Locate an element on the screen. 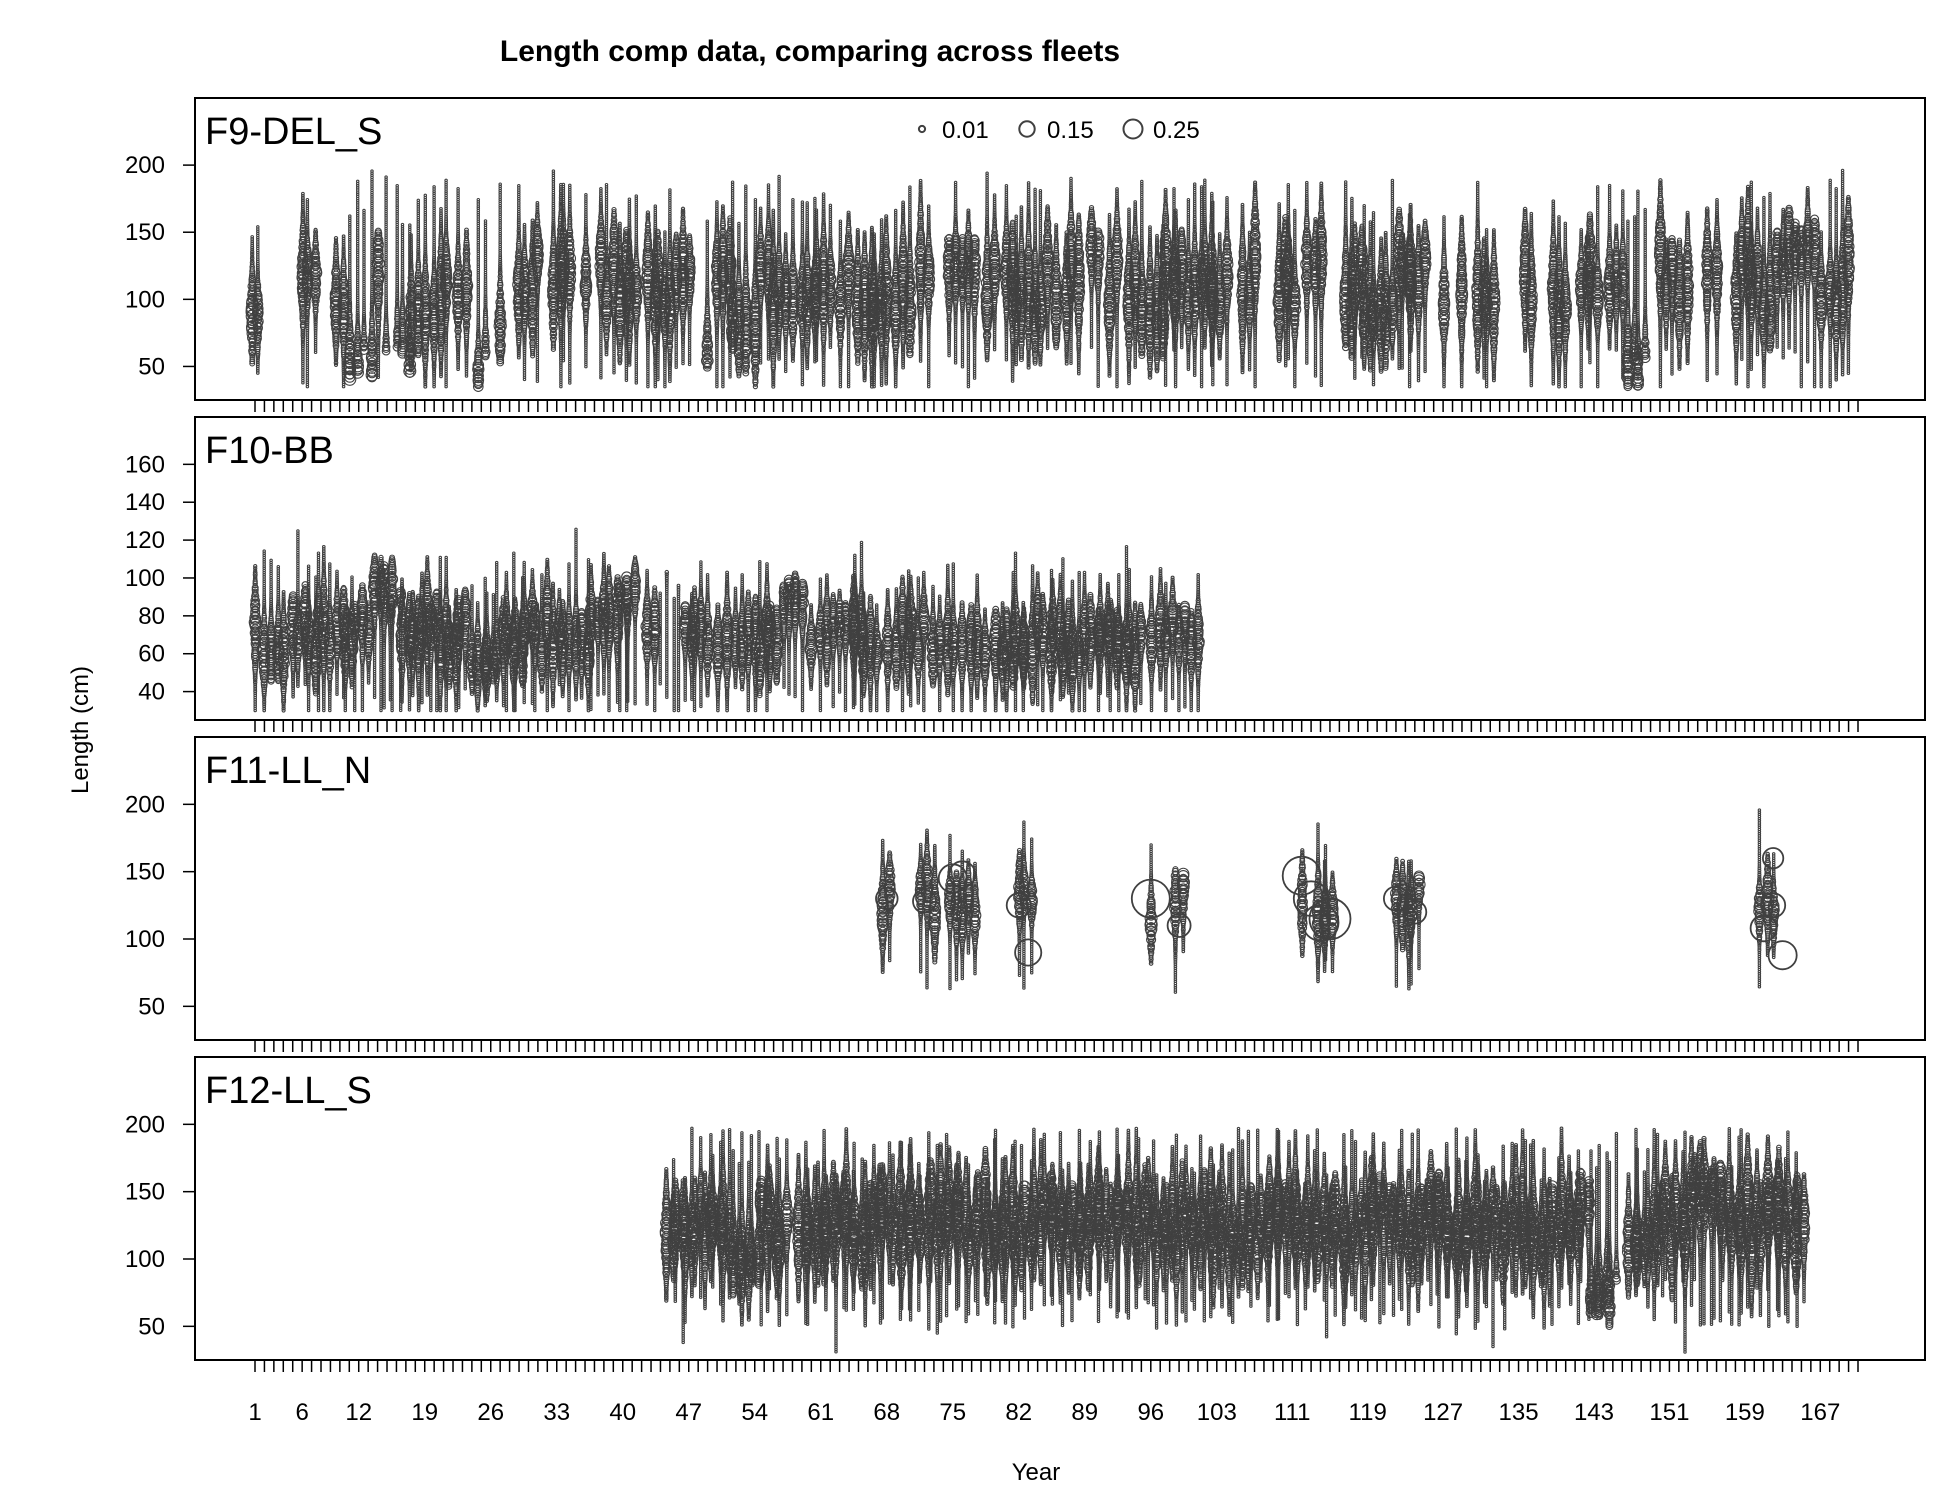  y-tick-label: 50 is located at coordinates (151, 366).